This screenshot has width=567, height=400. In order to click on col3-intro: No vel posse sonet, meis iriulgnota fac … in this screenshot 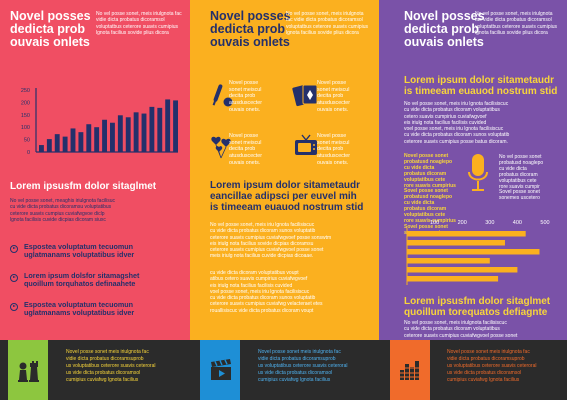, I will do `click(516, 23)`.